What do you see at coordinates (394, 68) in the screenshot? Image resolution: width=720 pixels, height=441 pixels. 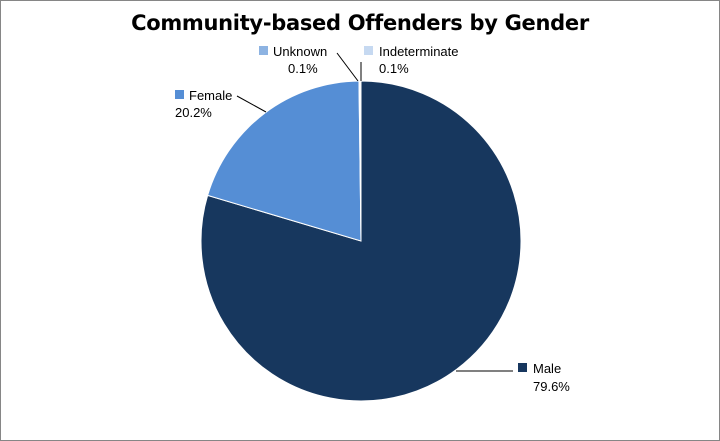 I see `slice-value-indeterminate: 0.1%` at bounding box center [394, 68].